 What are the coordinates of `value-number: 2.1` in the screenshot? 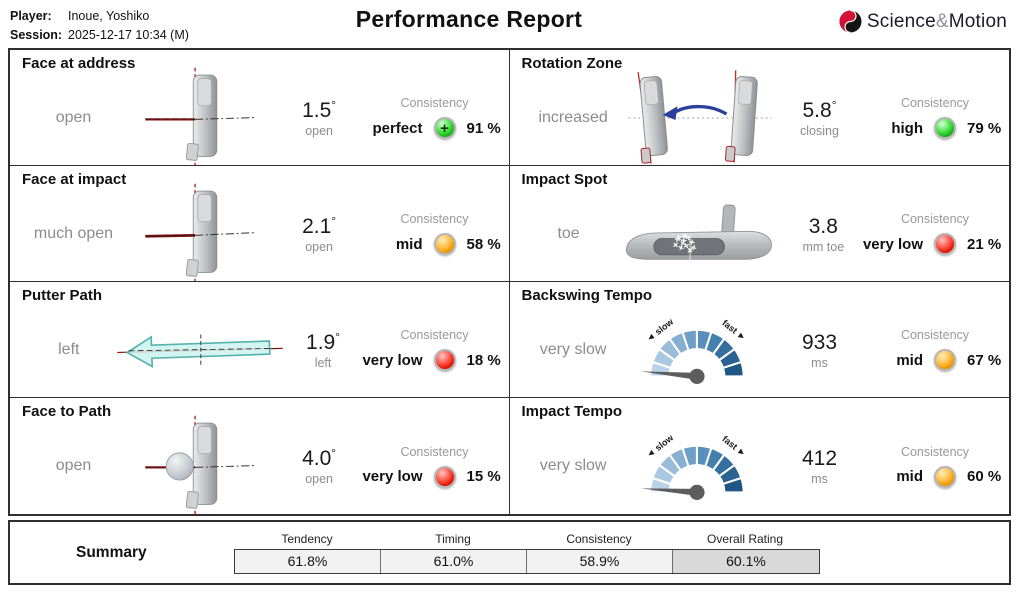 It's located at (317, 226).